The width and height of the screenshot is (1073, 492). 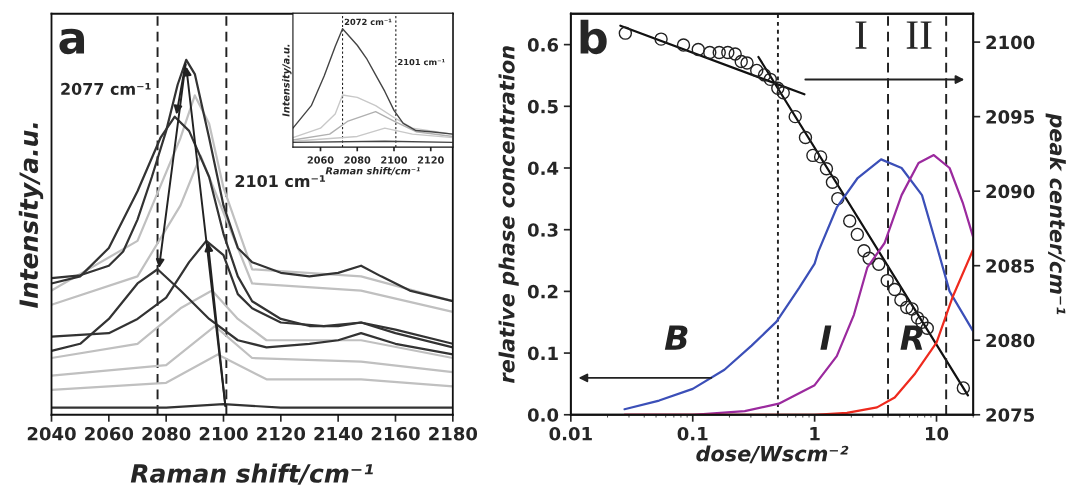 I want to click on x-axis-title: dose/Wscm⁻², so click(x=772, y=454).